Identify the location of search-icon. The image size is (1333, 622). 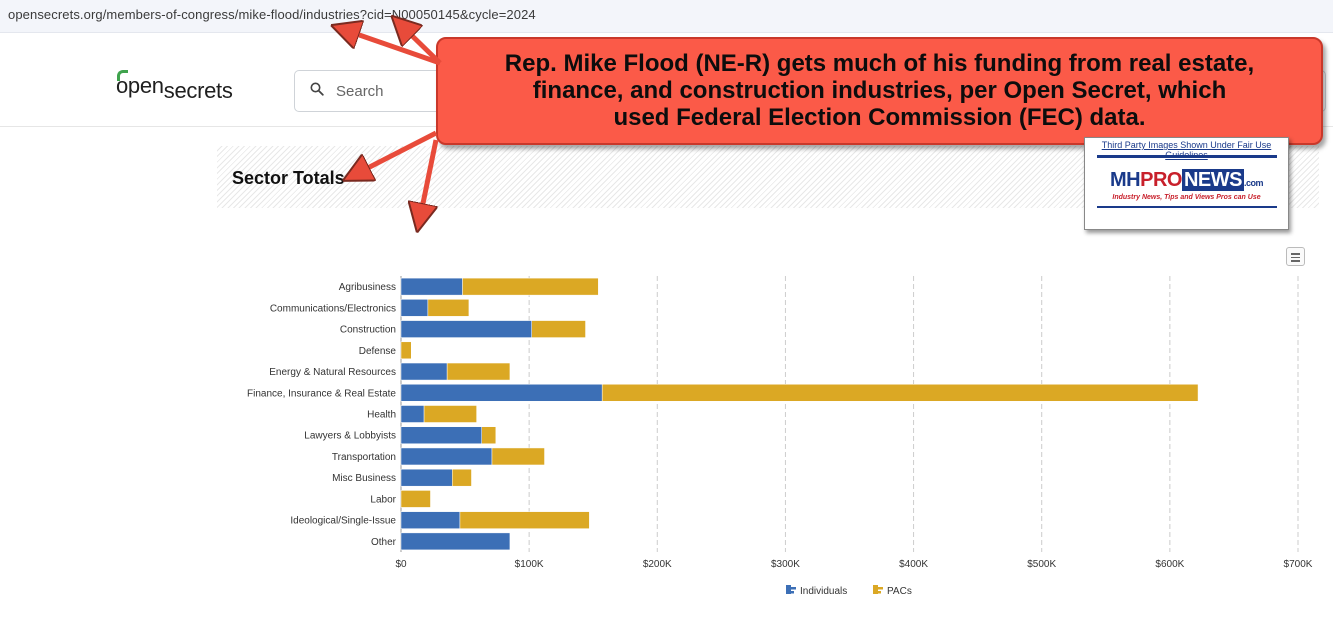
(317, 91).